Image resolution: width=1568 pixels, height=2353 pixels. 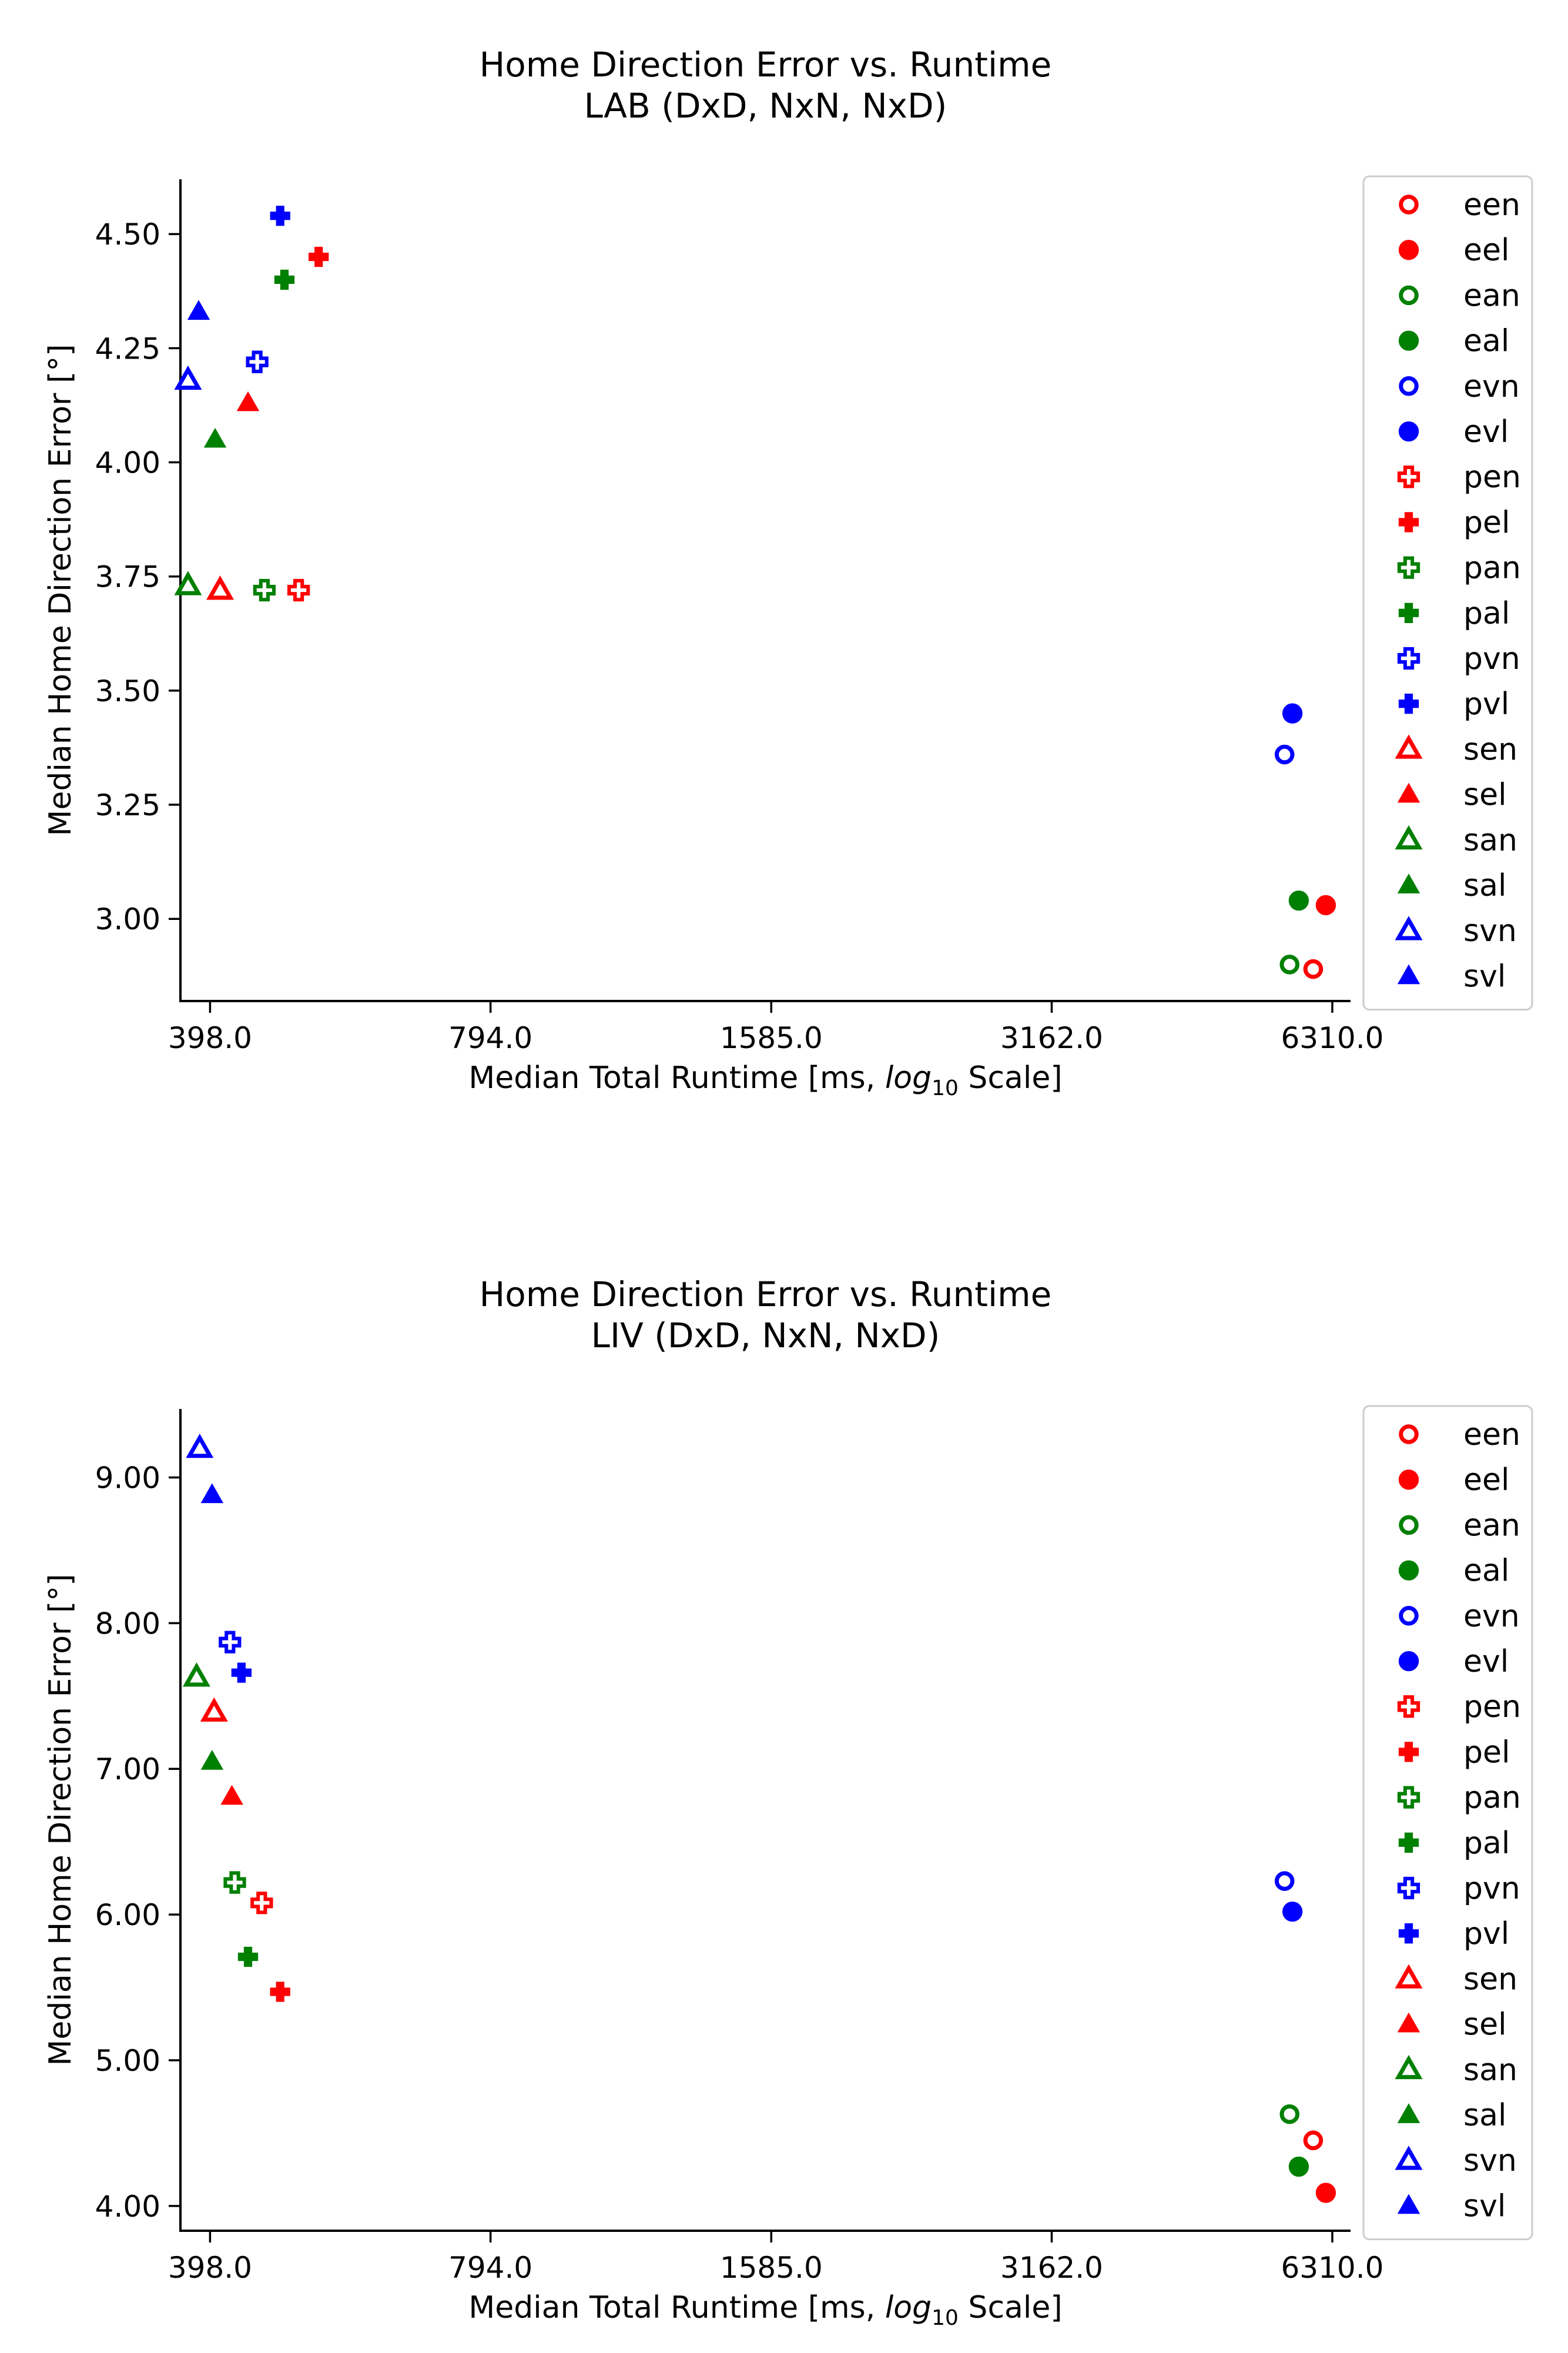 What do you see at coordinates (128, 805) in the screenshot?
I see `y-tick-label: 3.25` at bounding box center [128, 805].